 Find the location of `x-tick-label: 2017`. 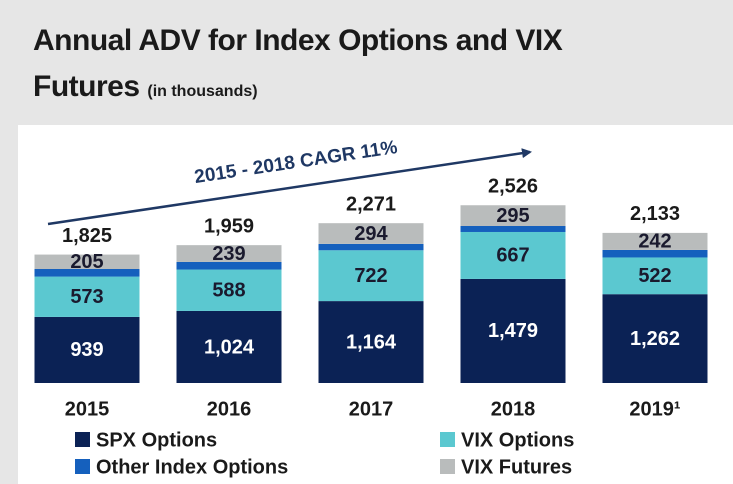

x-tick-label: 2017 is located at coordinates (371, 409).